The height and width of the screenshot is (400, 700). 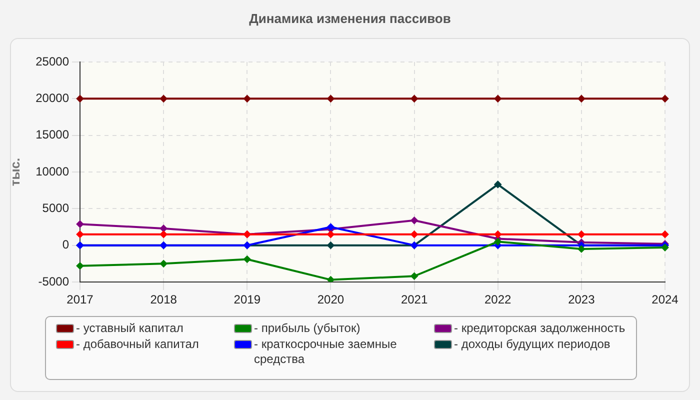 I want to click on y-tick-label: -5000, so click(x=54, y=281).